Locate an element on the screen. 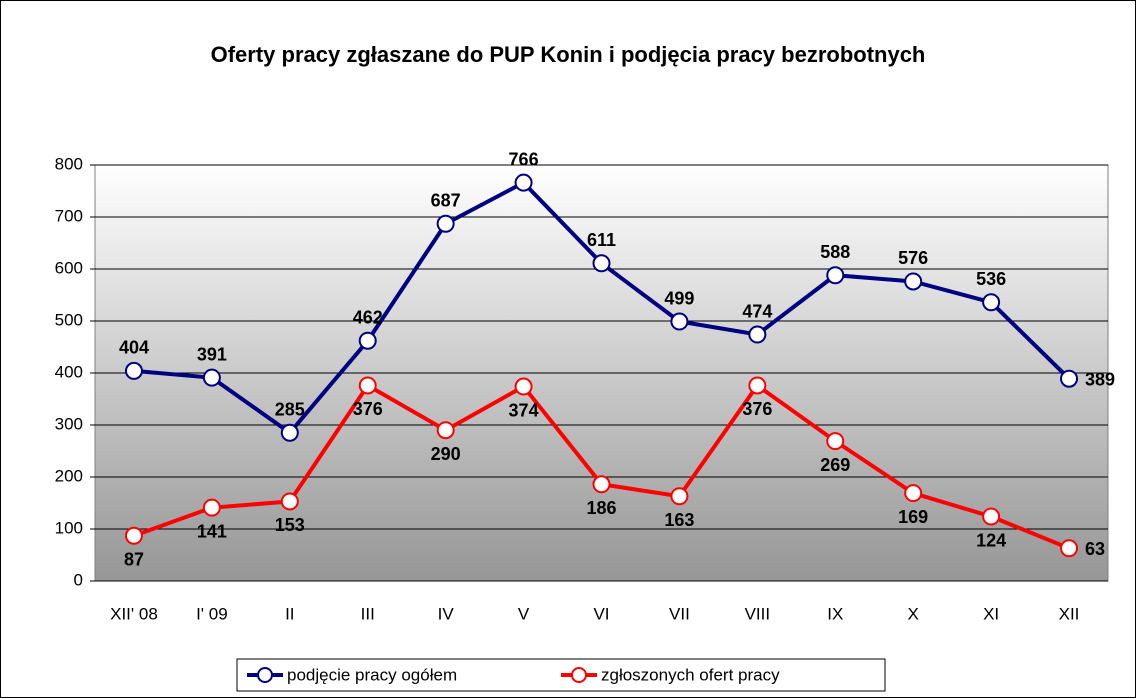  data-label: 186 is located at coordinates (601, 508).